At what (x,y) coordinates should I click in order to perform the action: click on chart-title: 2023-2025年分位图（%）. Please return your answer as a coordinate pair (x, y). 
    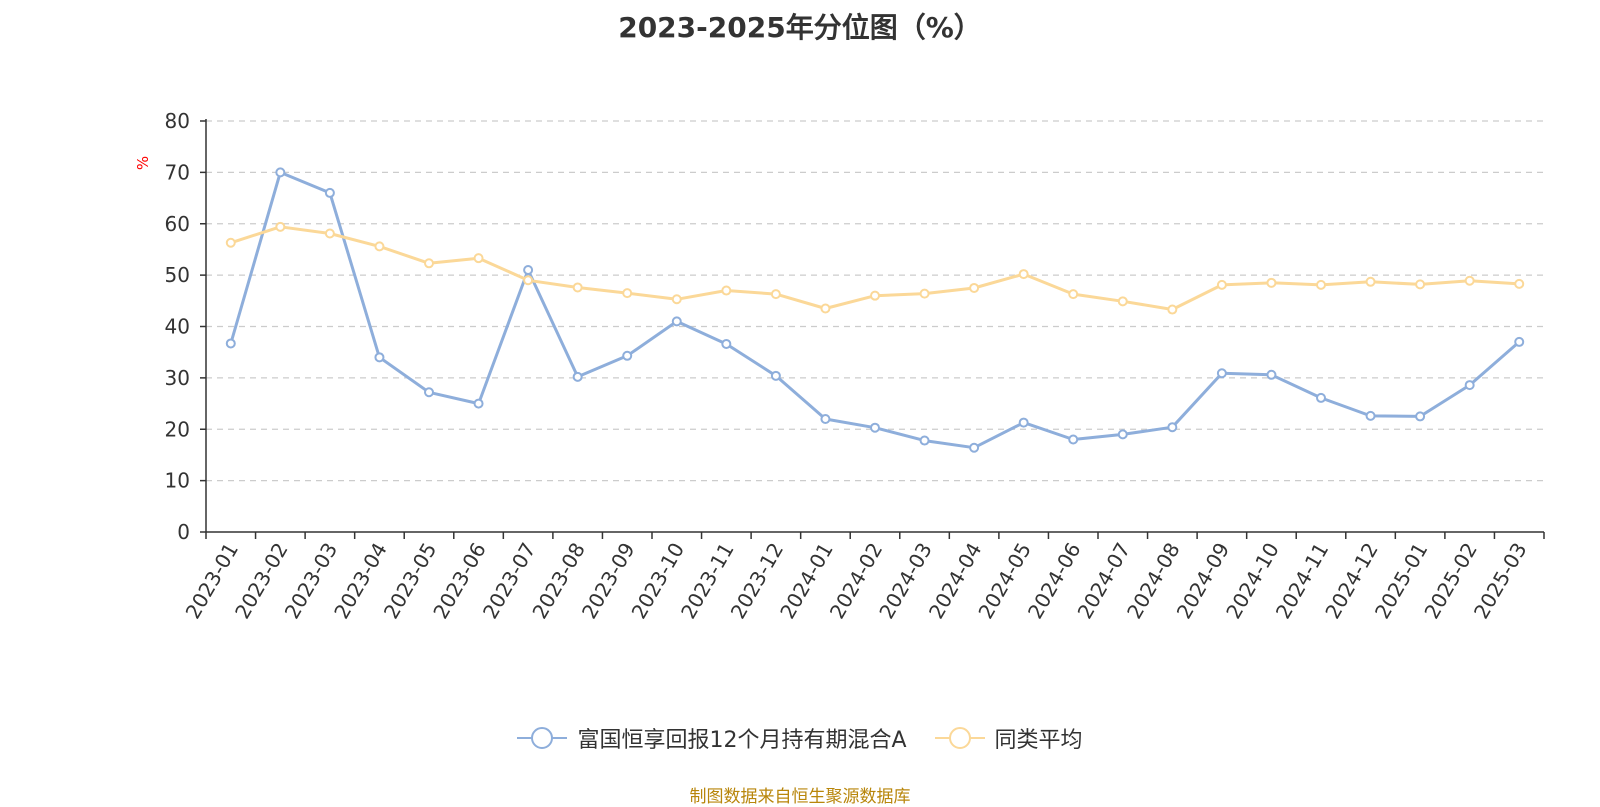
    Looking at the image, I should click on (800, 27).